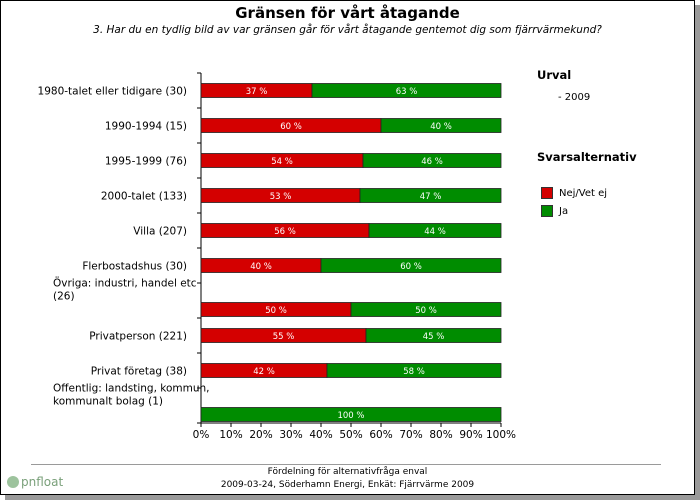  Describe the element at coordinates (285, 232) in the screenshot. I see `bar-value-label: 56 %` at that location.